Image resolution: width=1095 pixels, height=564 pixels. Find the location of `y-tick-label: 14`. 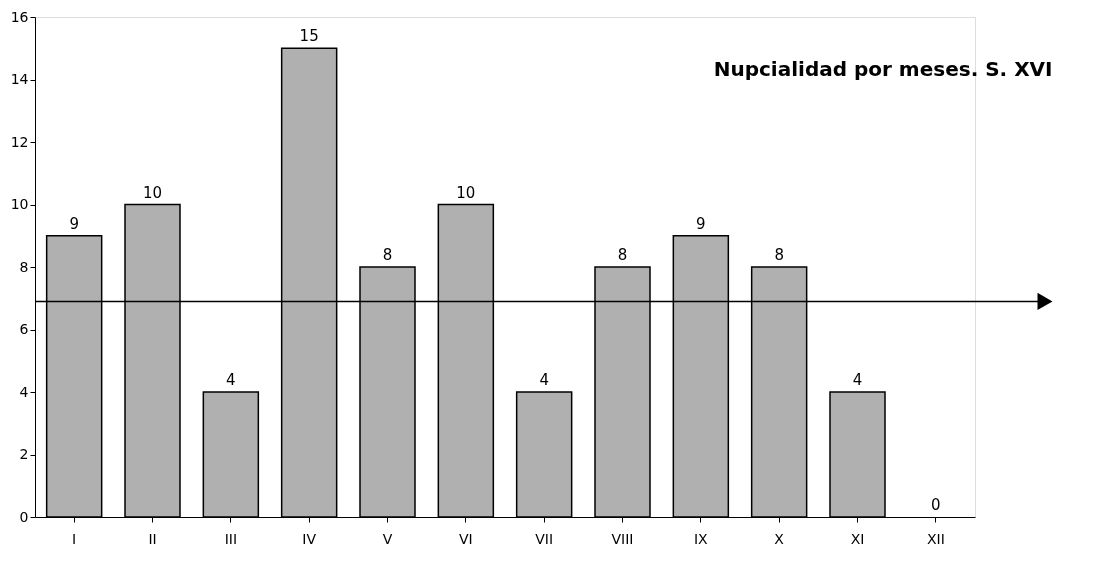

y-tick-label: 14 is located at coordinates (19, 79).